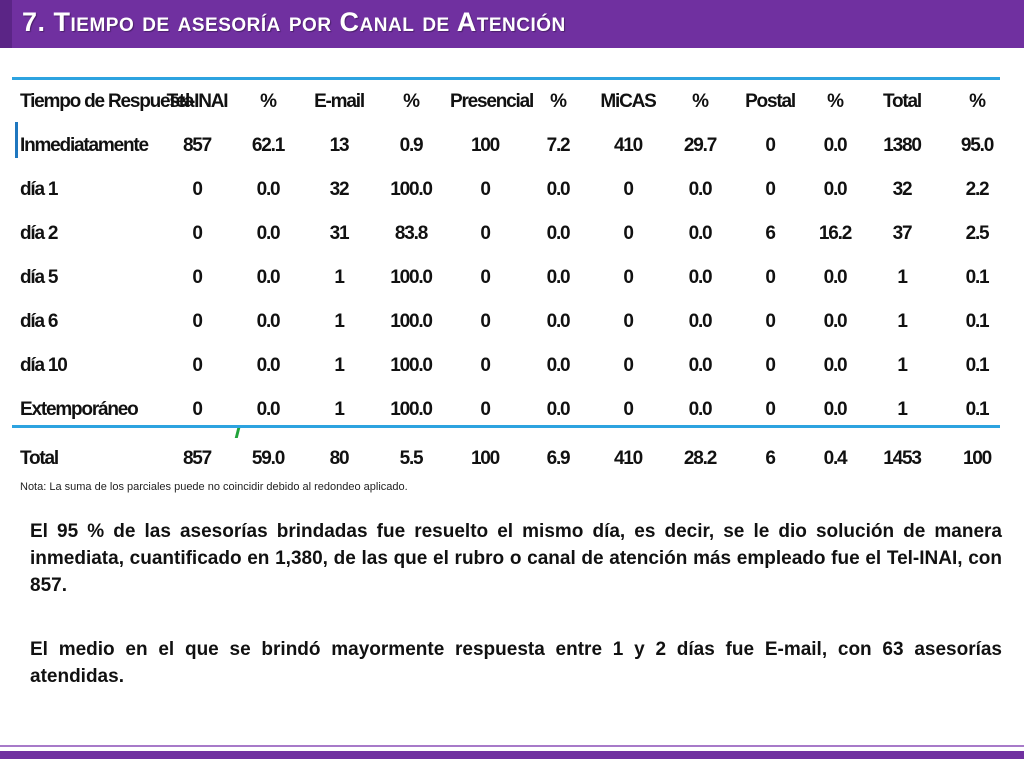  What do you see at coordinates (902, 101) in the screenshot?
I see `header-total: Total` at bounding box center [902, 101].